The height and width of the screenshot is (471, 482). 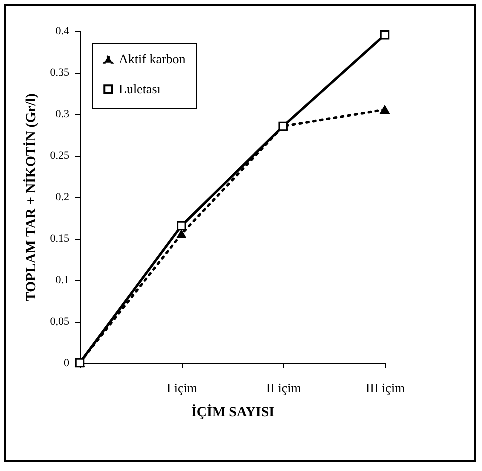 I want to click on x-tick-label: II içim, so click(x=284, y=388).